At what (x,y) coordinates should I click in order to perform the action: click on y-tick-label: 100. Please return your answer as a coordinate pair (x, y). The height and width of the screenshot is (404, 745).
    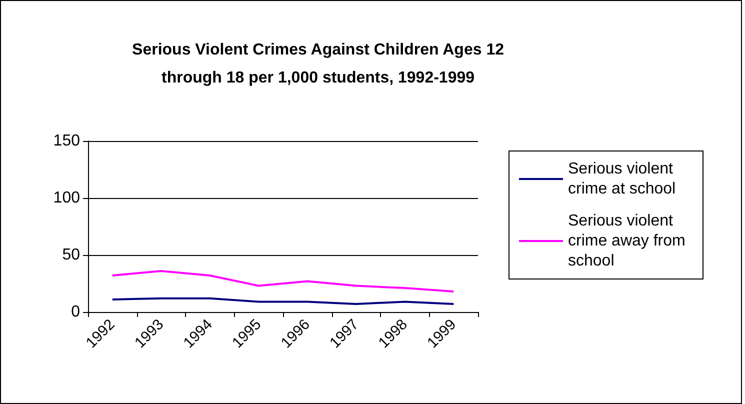
    Looking at the image, I should click on (66, 198).